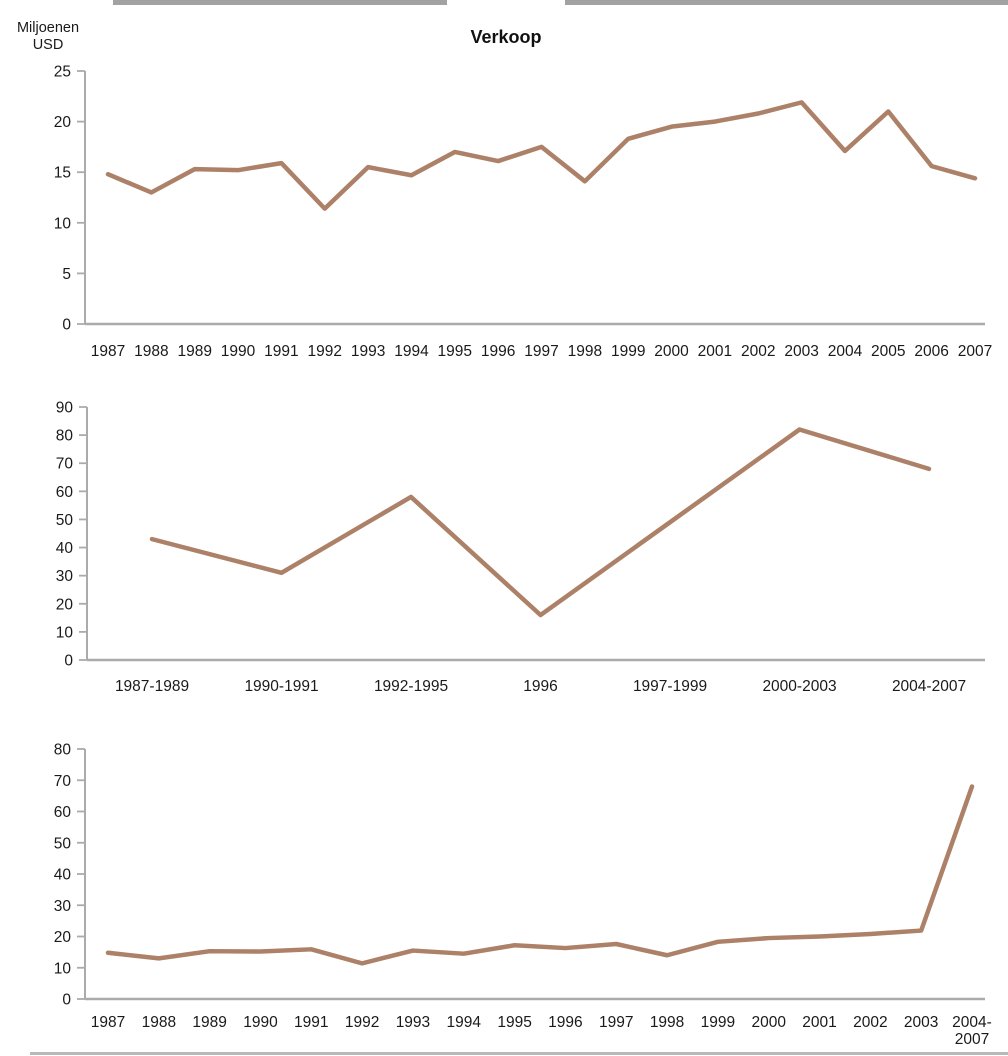 The image size is (1008, 1056). I want to click on chart-title: Verkoop, so click(506, 37).